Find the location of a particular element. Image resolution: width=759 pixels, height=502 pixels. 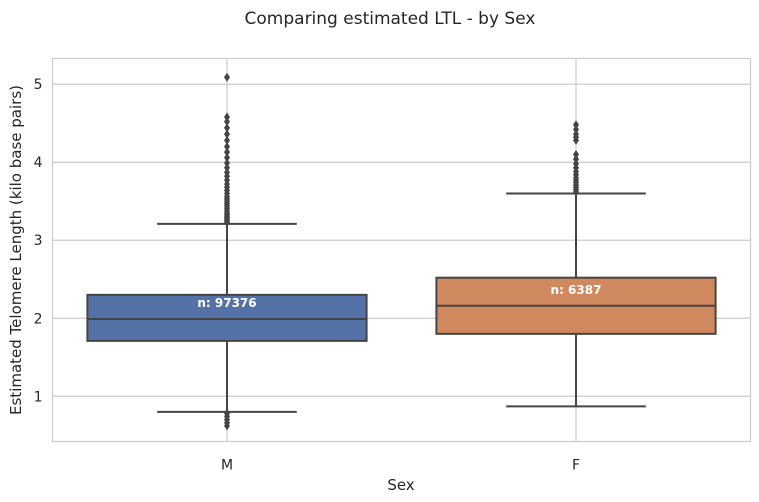

x-axis-label: Sex is located at coordinates (400, 485).